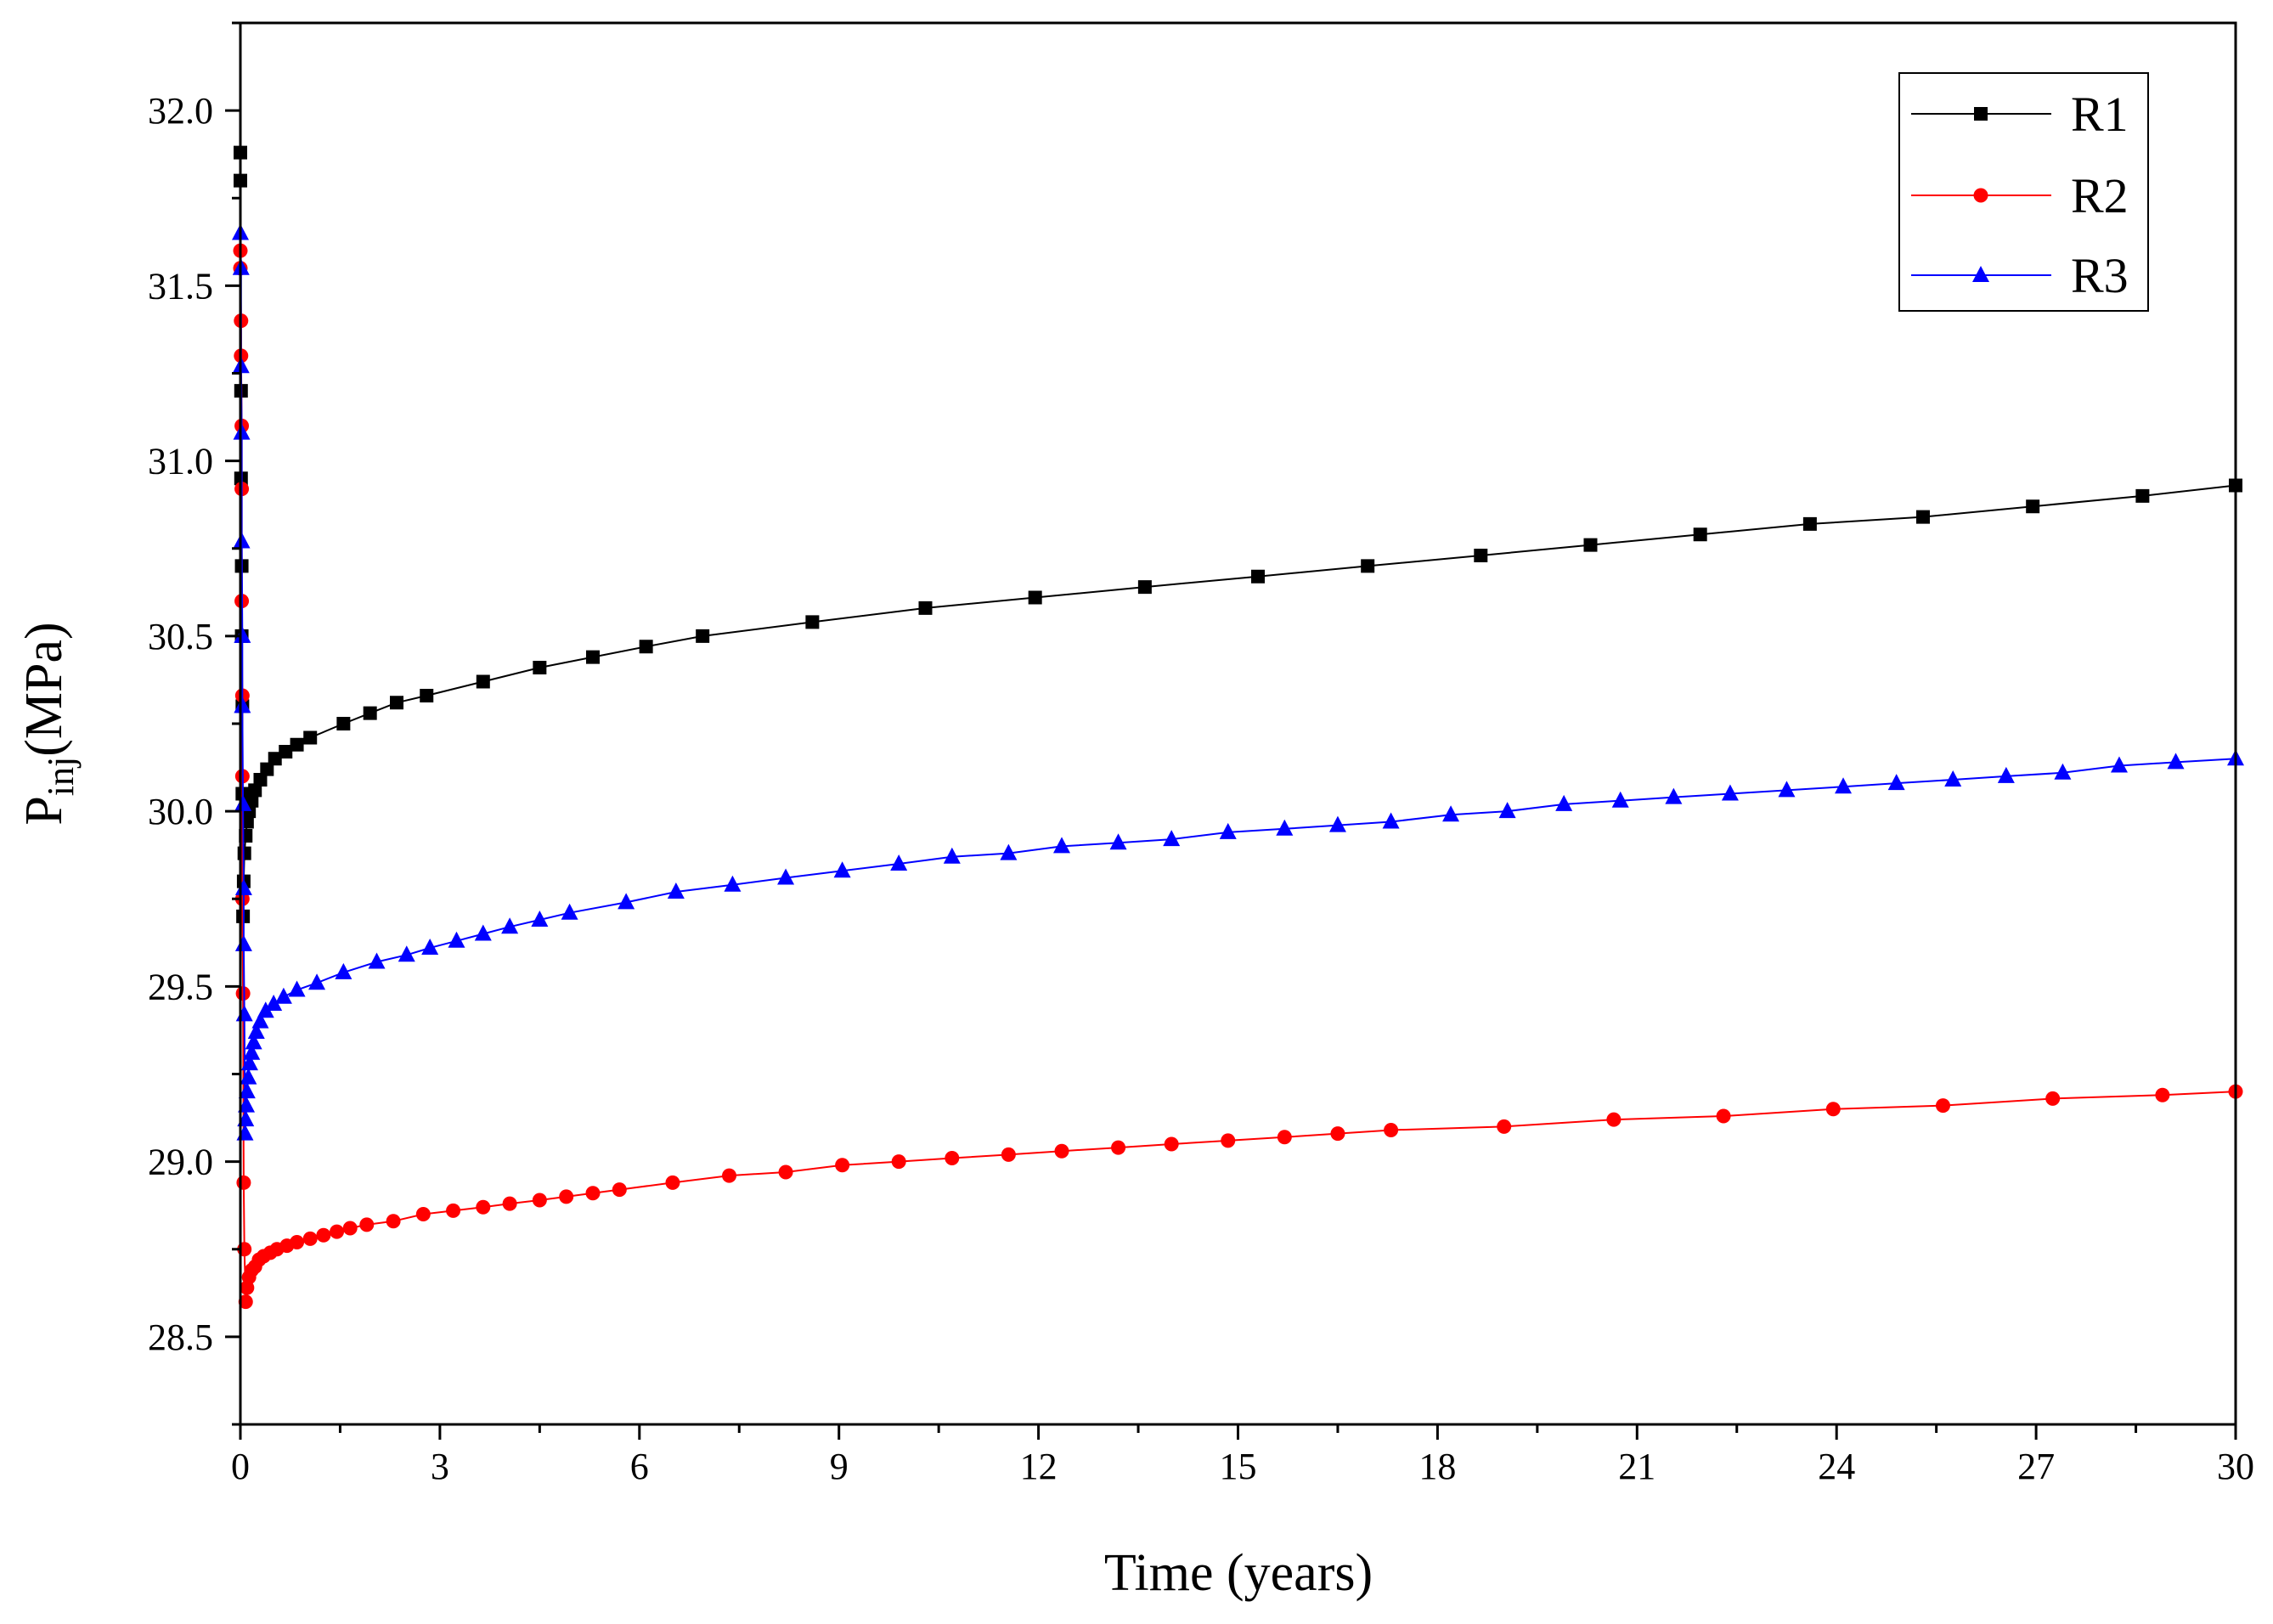 This screenshot has height=1624, width=2273. What do you see at coordinates (1238, 1466) in the screenshot?
I see `x-tick-label: 15` at bounding box center [1238, 1466].